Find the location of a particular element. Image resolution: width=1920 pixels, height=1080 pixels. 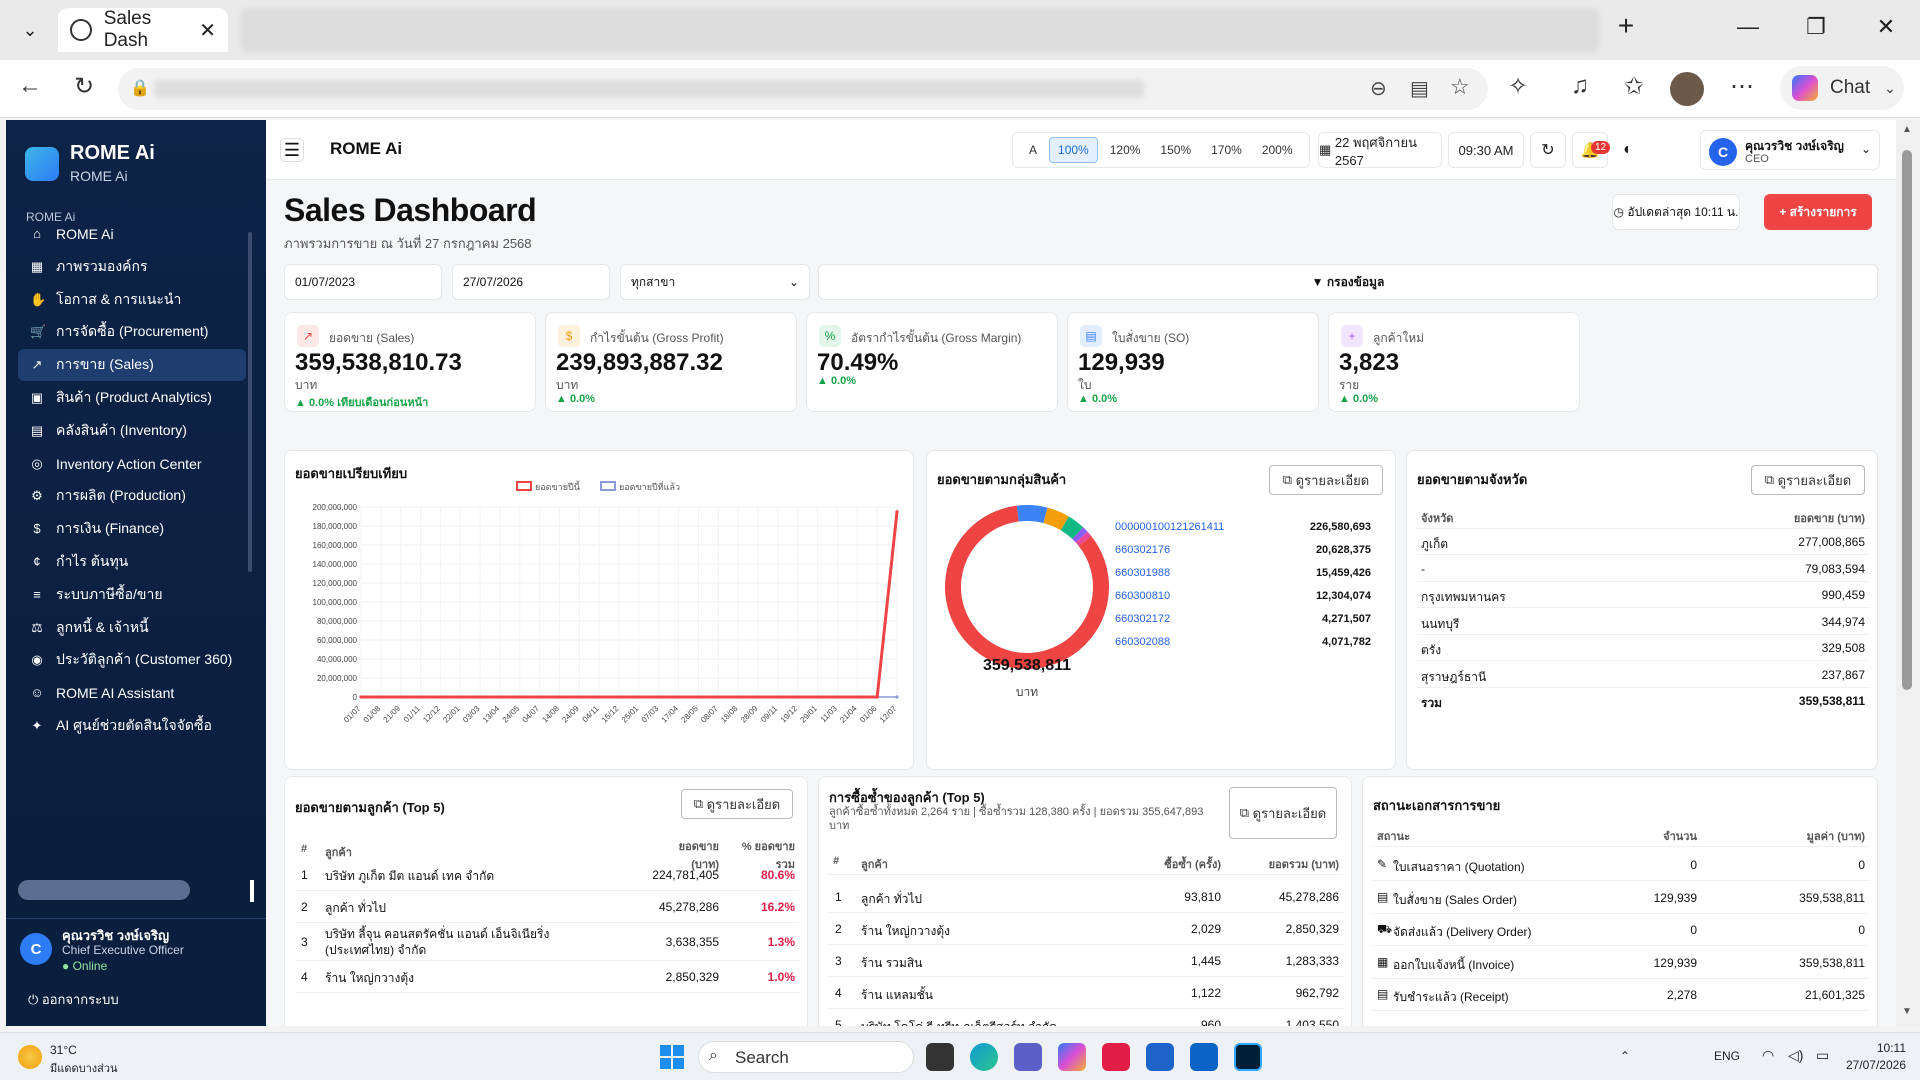

tab-list-chevron-icon: ⌄ is located at coordinates (30, 29).